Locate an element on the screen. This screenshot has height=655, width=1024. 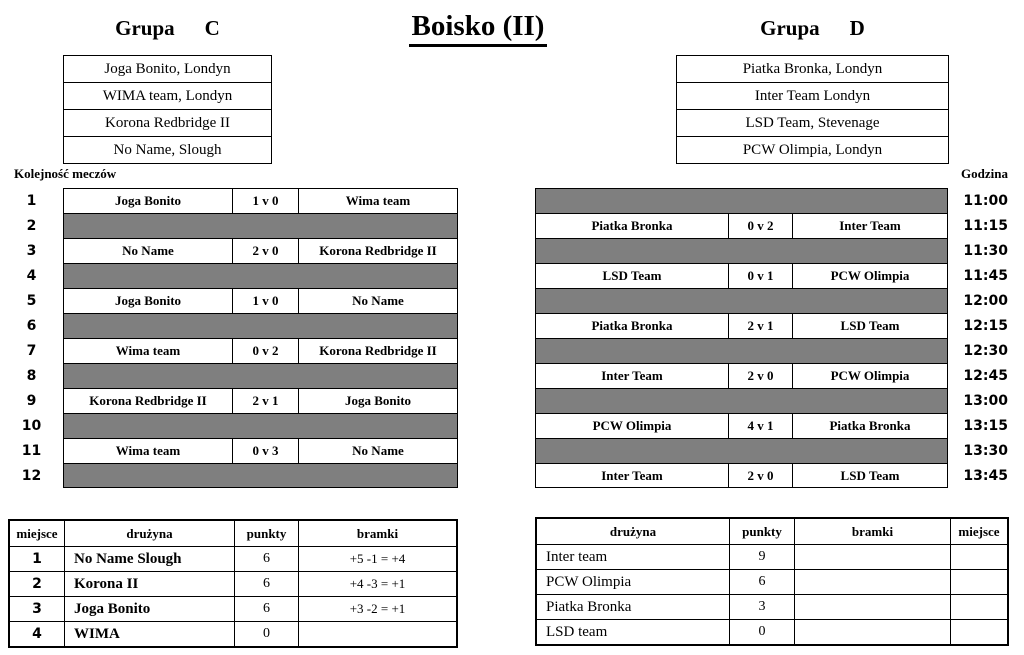
match-number: 5 is located at coordinates (31, 300).